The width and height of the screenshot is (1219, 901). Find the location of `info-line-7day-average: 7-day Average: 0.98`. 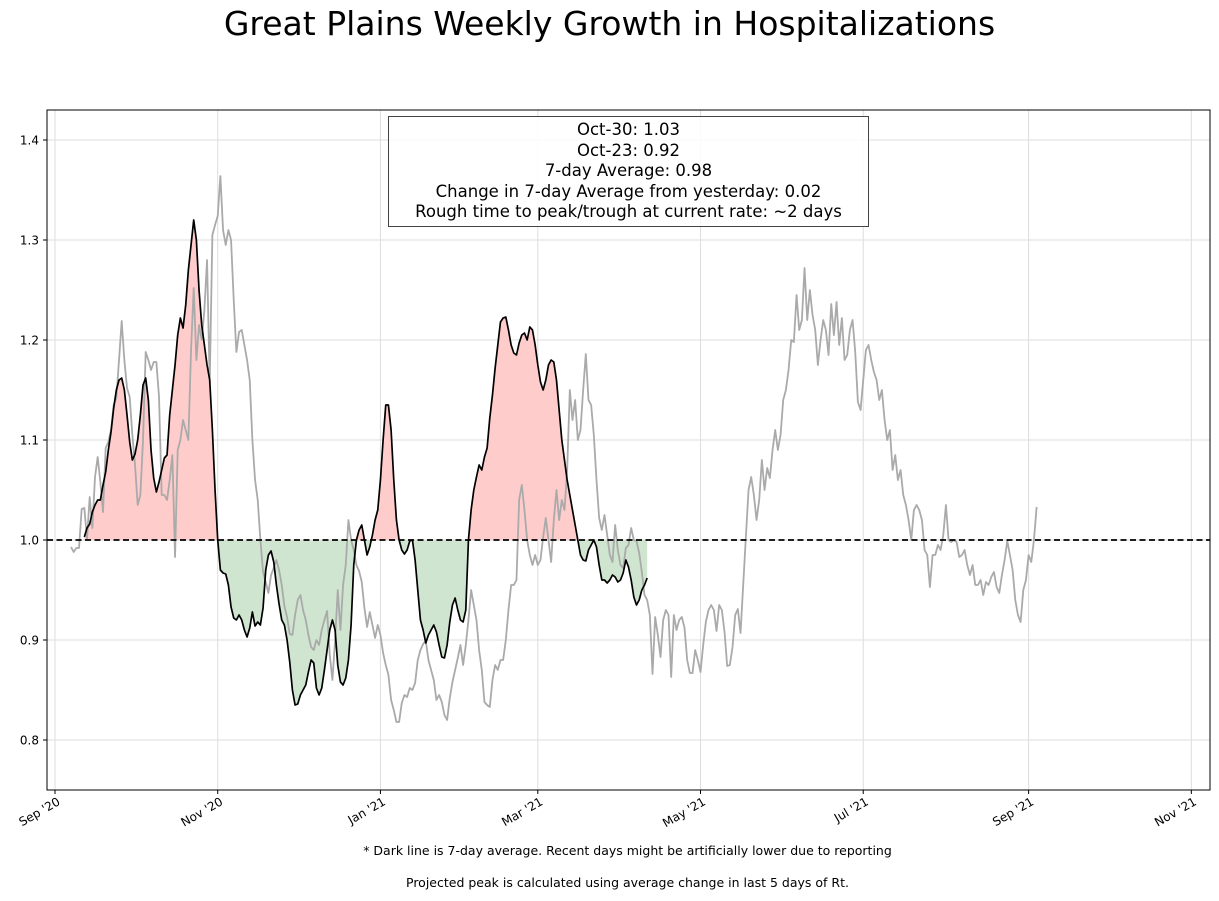

info-line-7day-average: 7-day Average: 0.98 is located at coordinates (628, 171).